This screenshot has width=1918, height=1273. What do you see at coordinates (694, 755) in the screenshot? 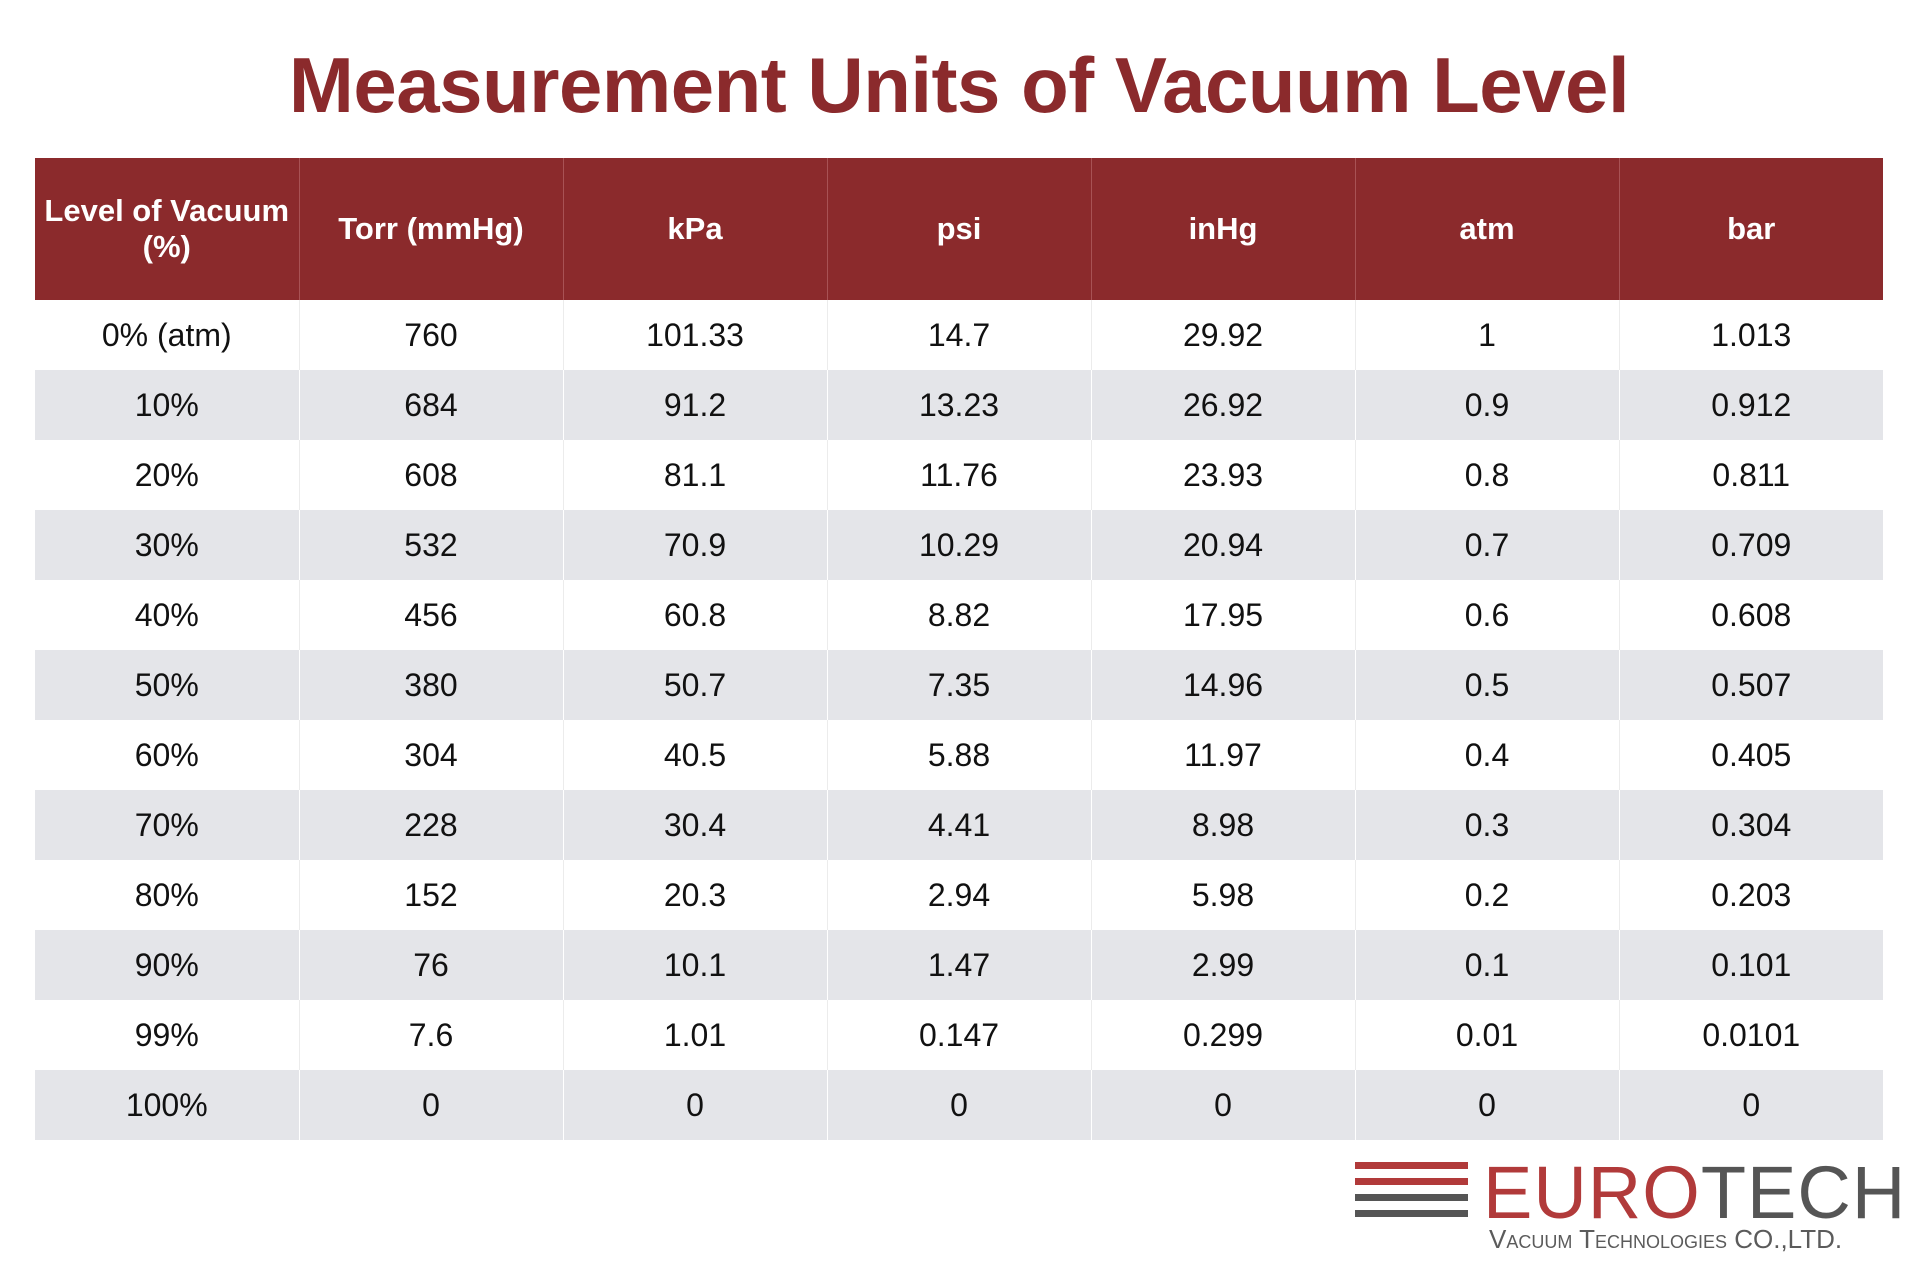
I see `value-cell: 40.5` at bounding box center [694, 755].